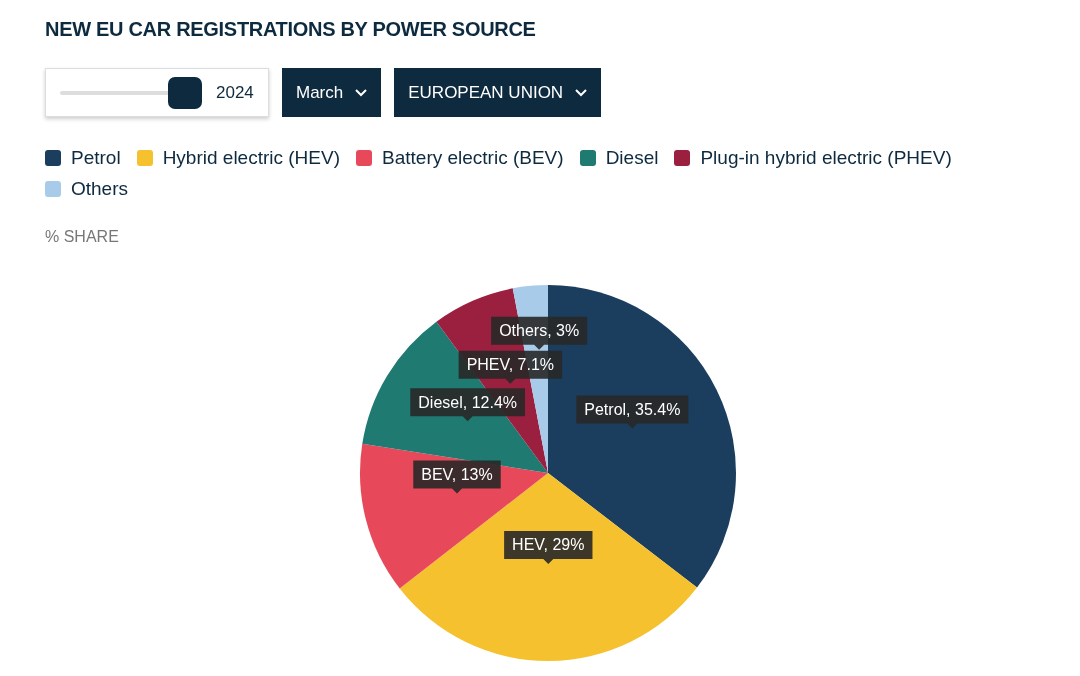  Describe the element at coordinates (632, 409) in the screenshot. I see `data-label: Petrol, 35.4%` at that location.